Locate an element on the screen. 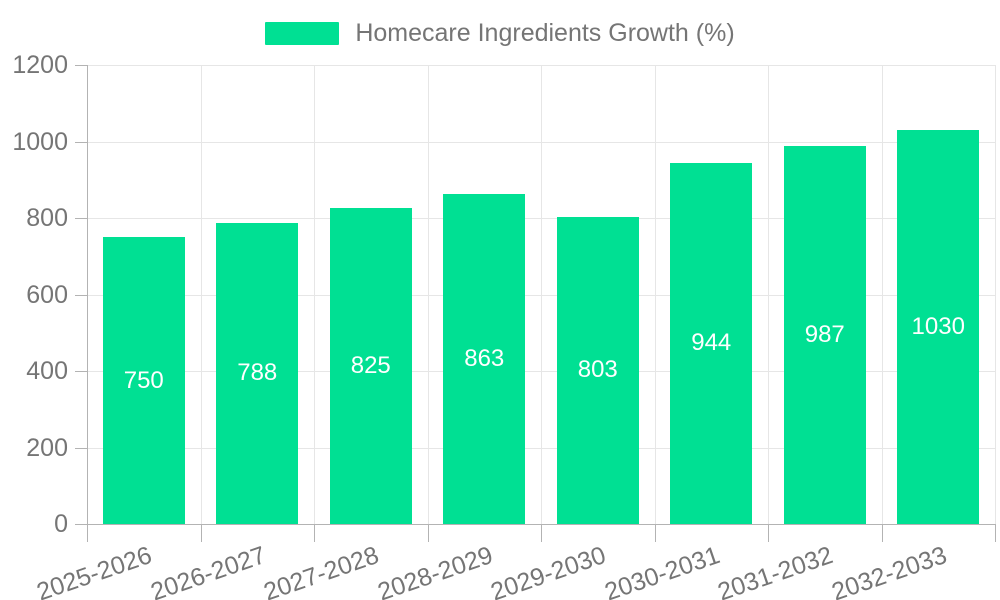 The height and width of the screenshot is (600, 1000). x-tick-label: 2029-2030 is located at coordinates (548, 570).